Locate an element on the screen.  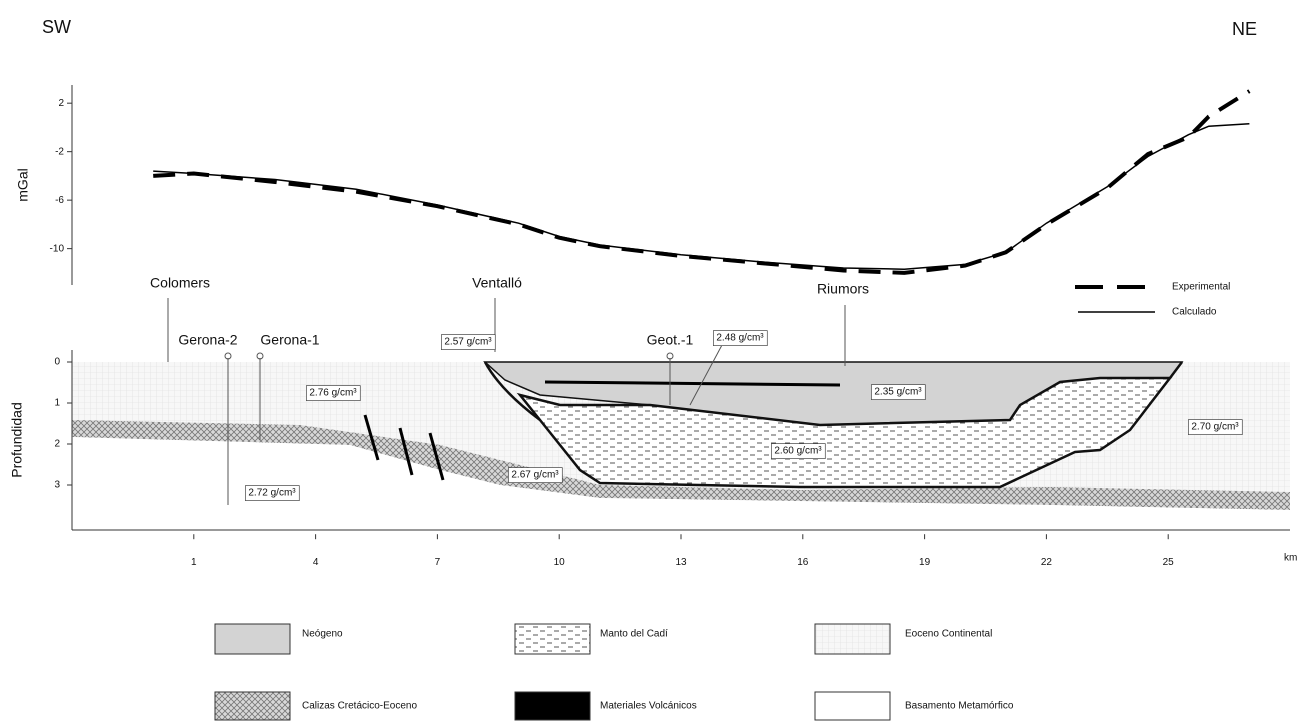
density-label: 2.57 g/cm³ is located at coordinates (468, 342).